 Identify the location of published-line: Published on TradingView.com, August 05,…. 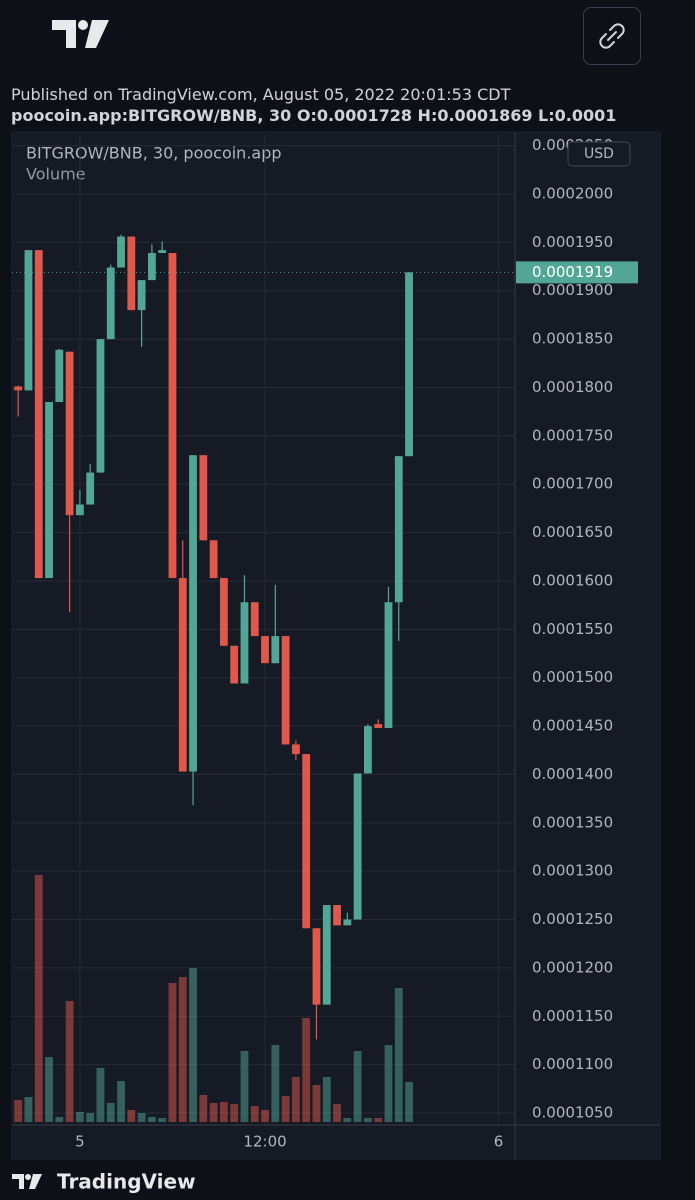
(261, 94).